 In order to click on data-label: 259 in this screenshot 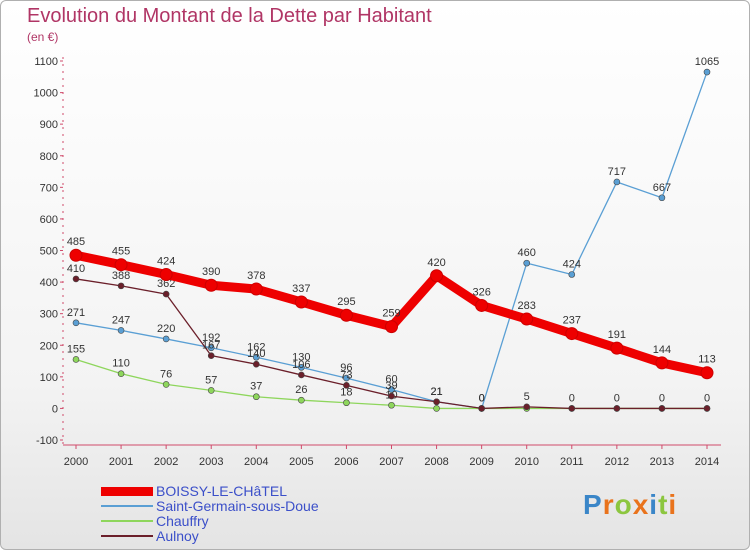, I will do `click(391, 314)`.